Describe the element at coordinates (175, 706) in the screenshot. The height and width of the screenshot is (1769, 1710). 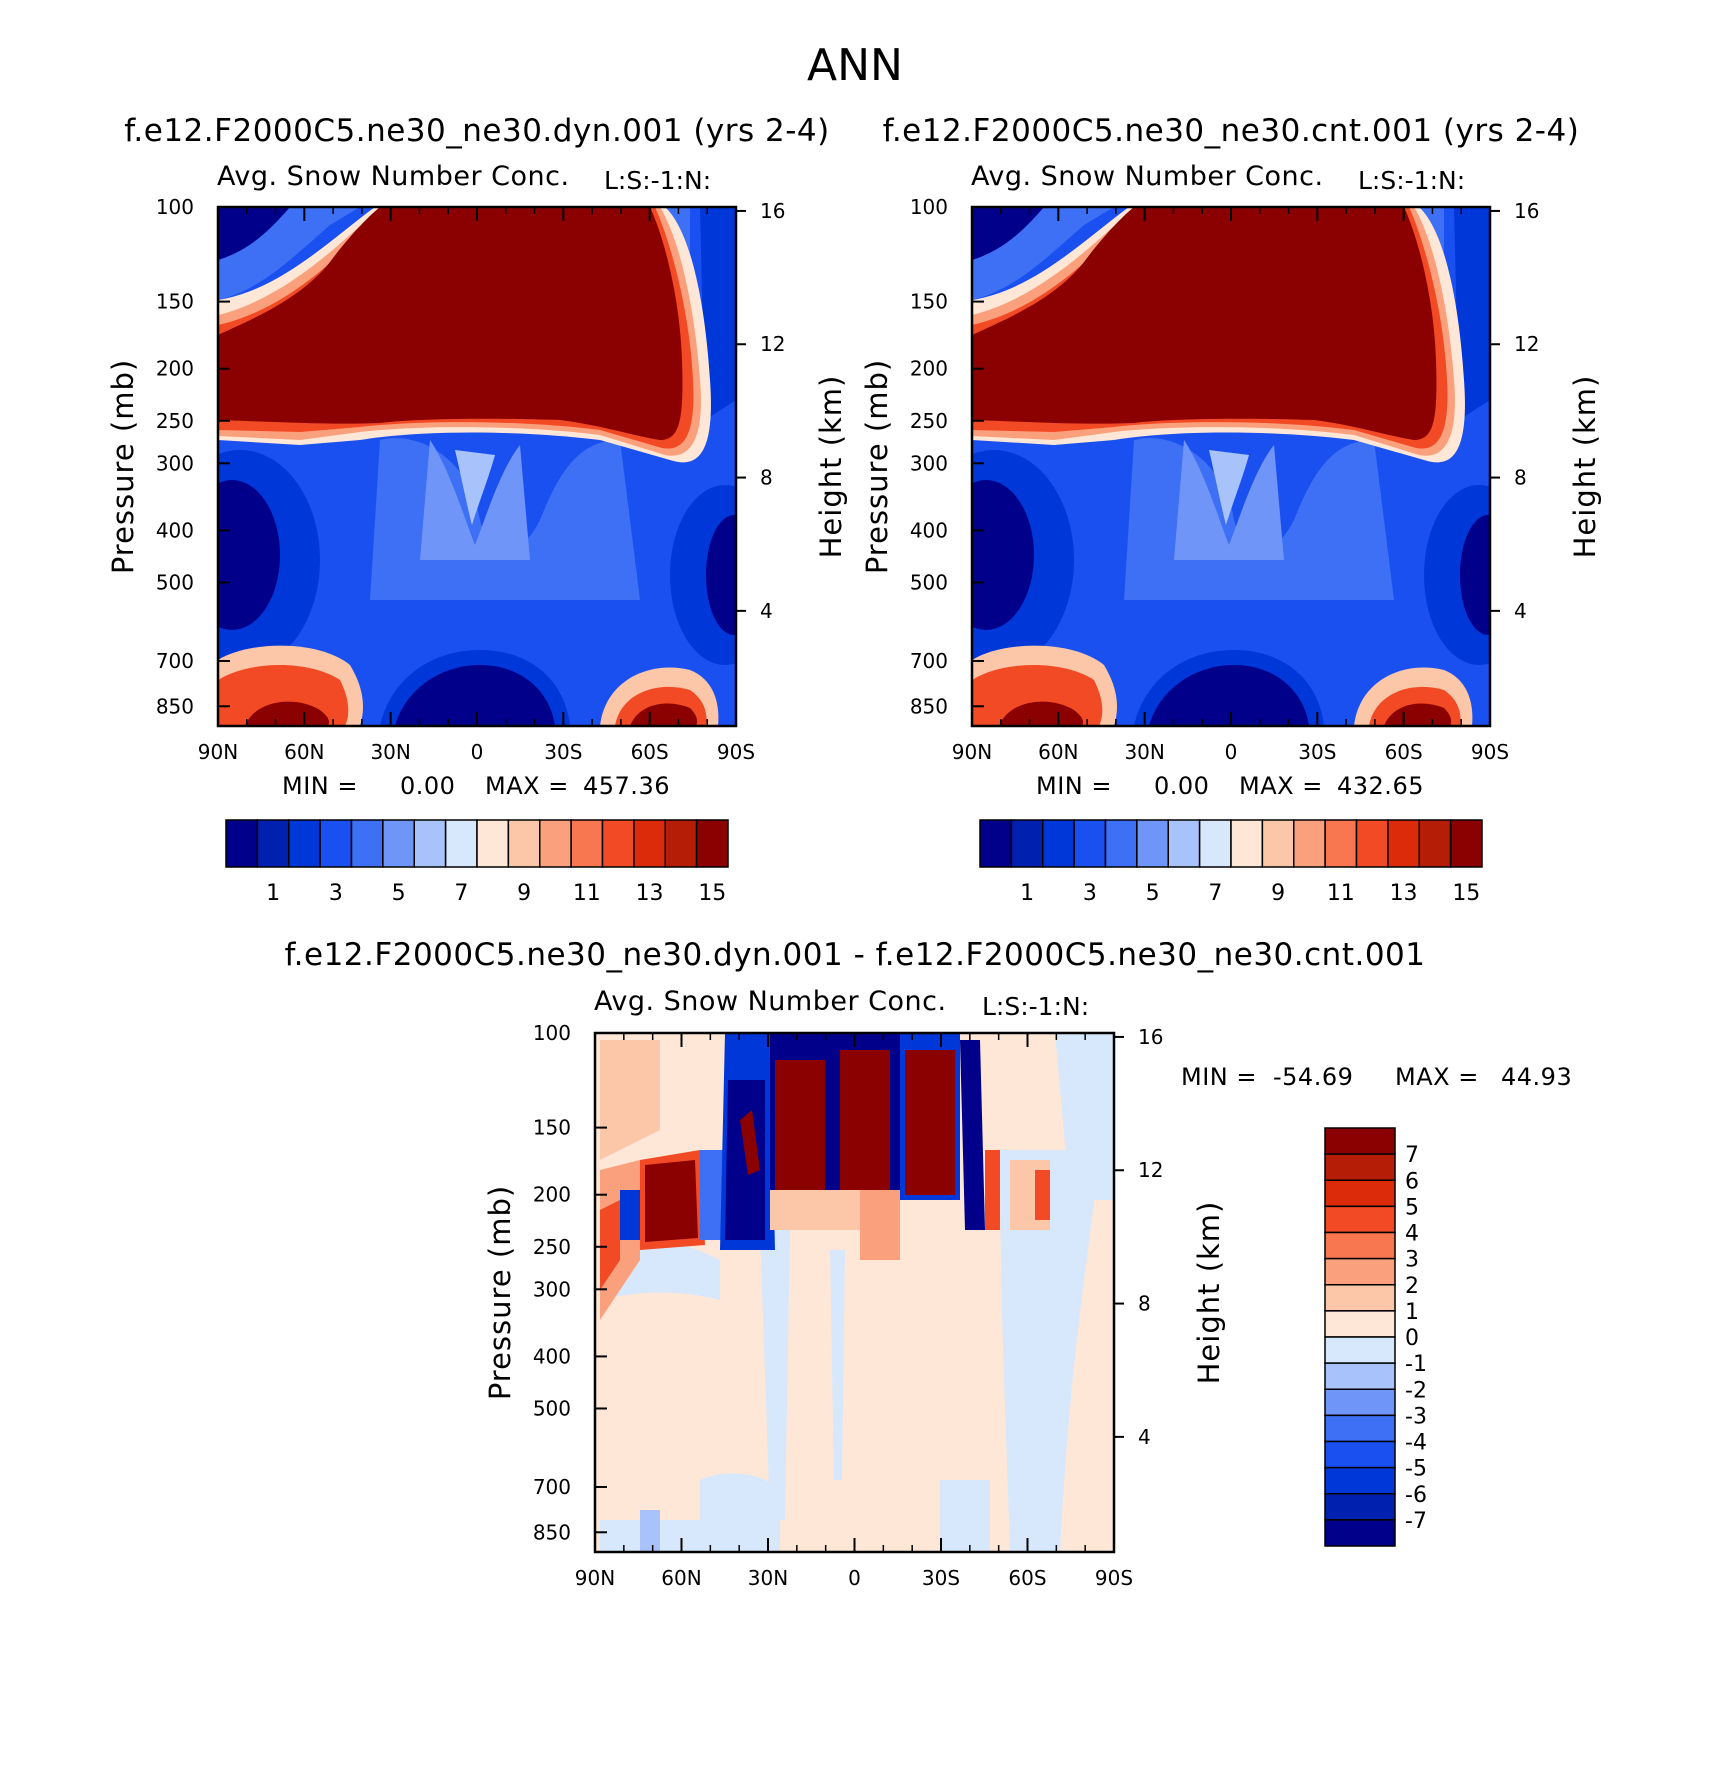
I see `y-tick-label: 850` at that location.